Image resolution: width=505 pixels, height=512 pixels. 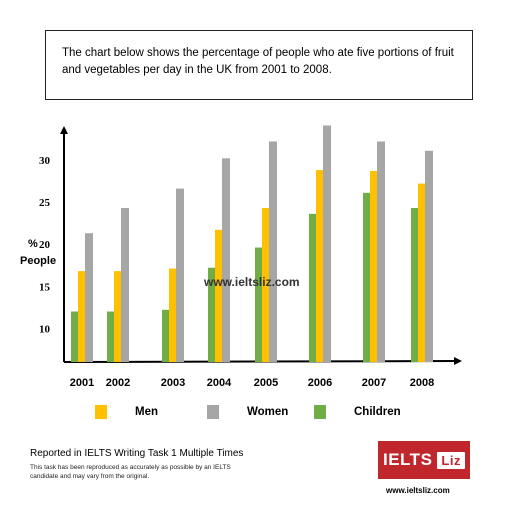 I want to click on legend-women: Women, so click(x=247, y=412).